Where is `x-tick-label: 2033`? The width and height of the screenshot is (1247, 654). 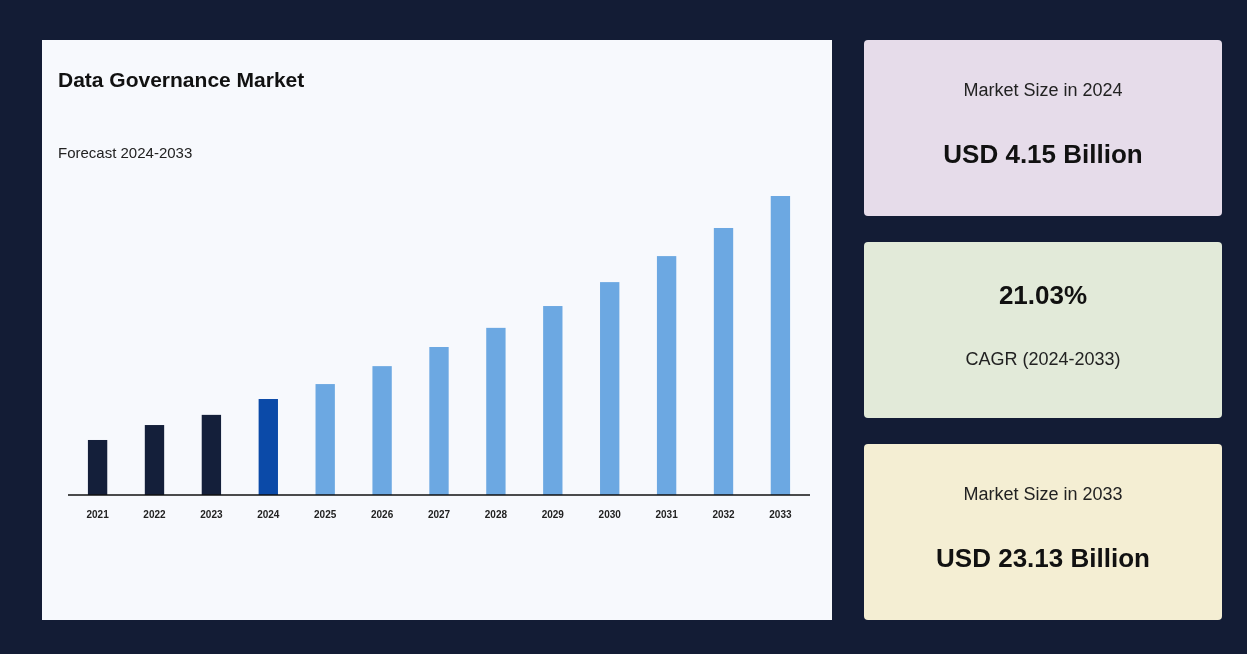
x-tick-label: 2033 is located at coordinates (780, 514).